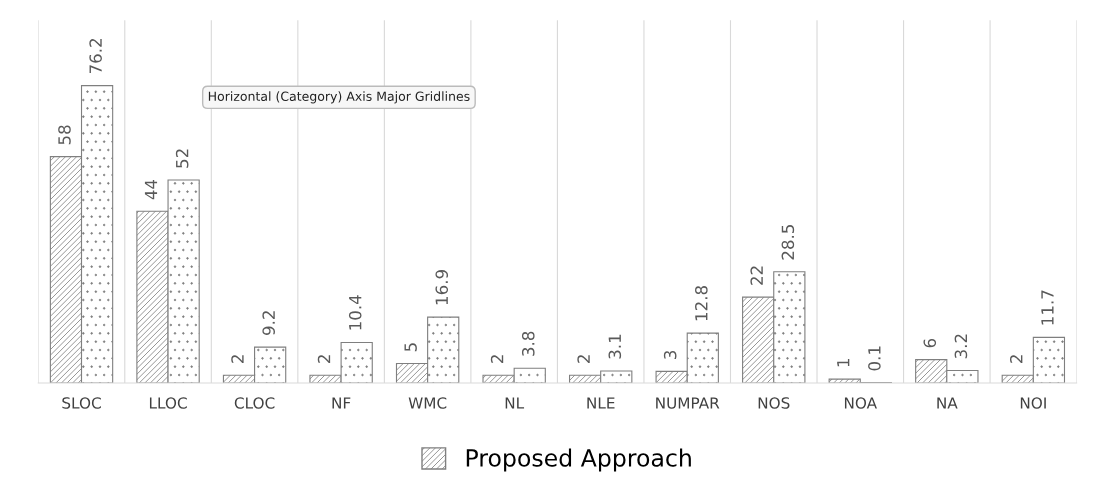 The width and height of the screenshot is (1093, 504). Describe the element at coordinates (151, 189) in the screenshot. I see `data-label: 44` at that location.